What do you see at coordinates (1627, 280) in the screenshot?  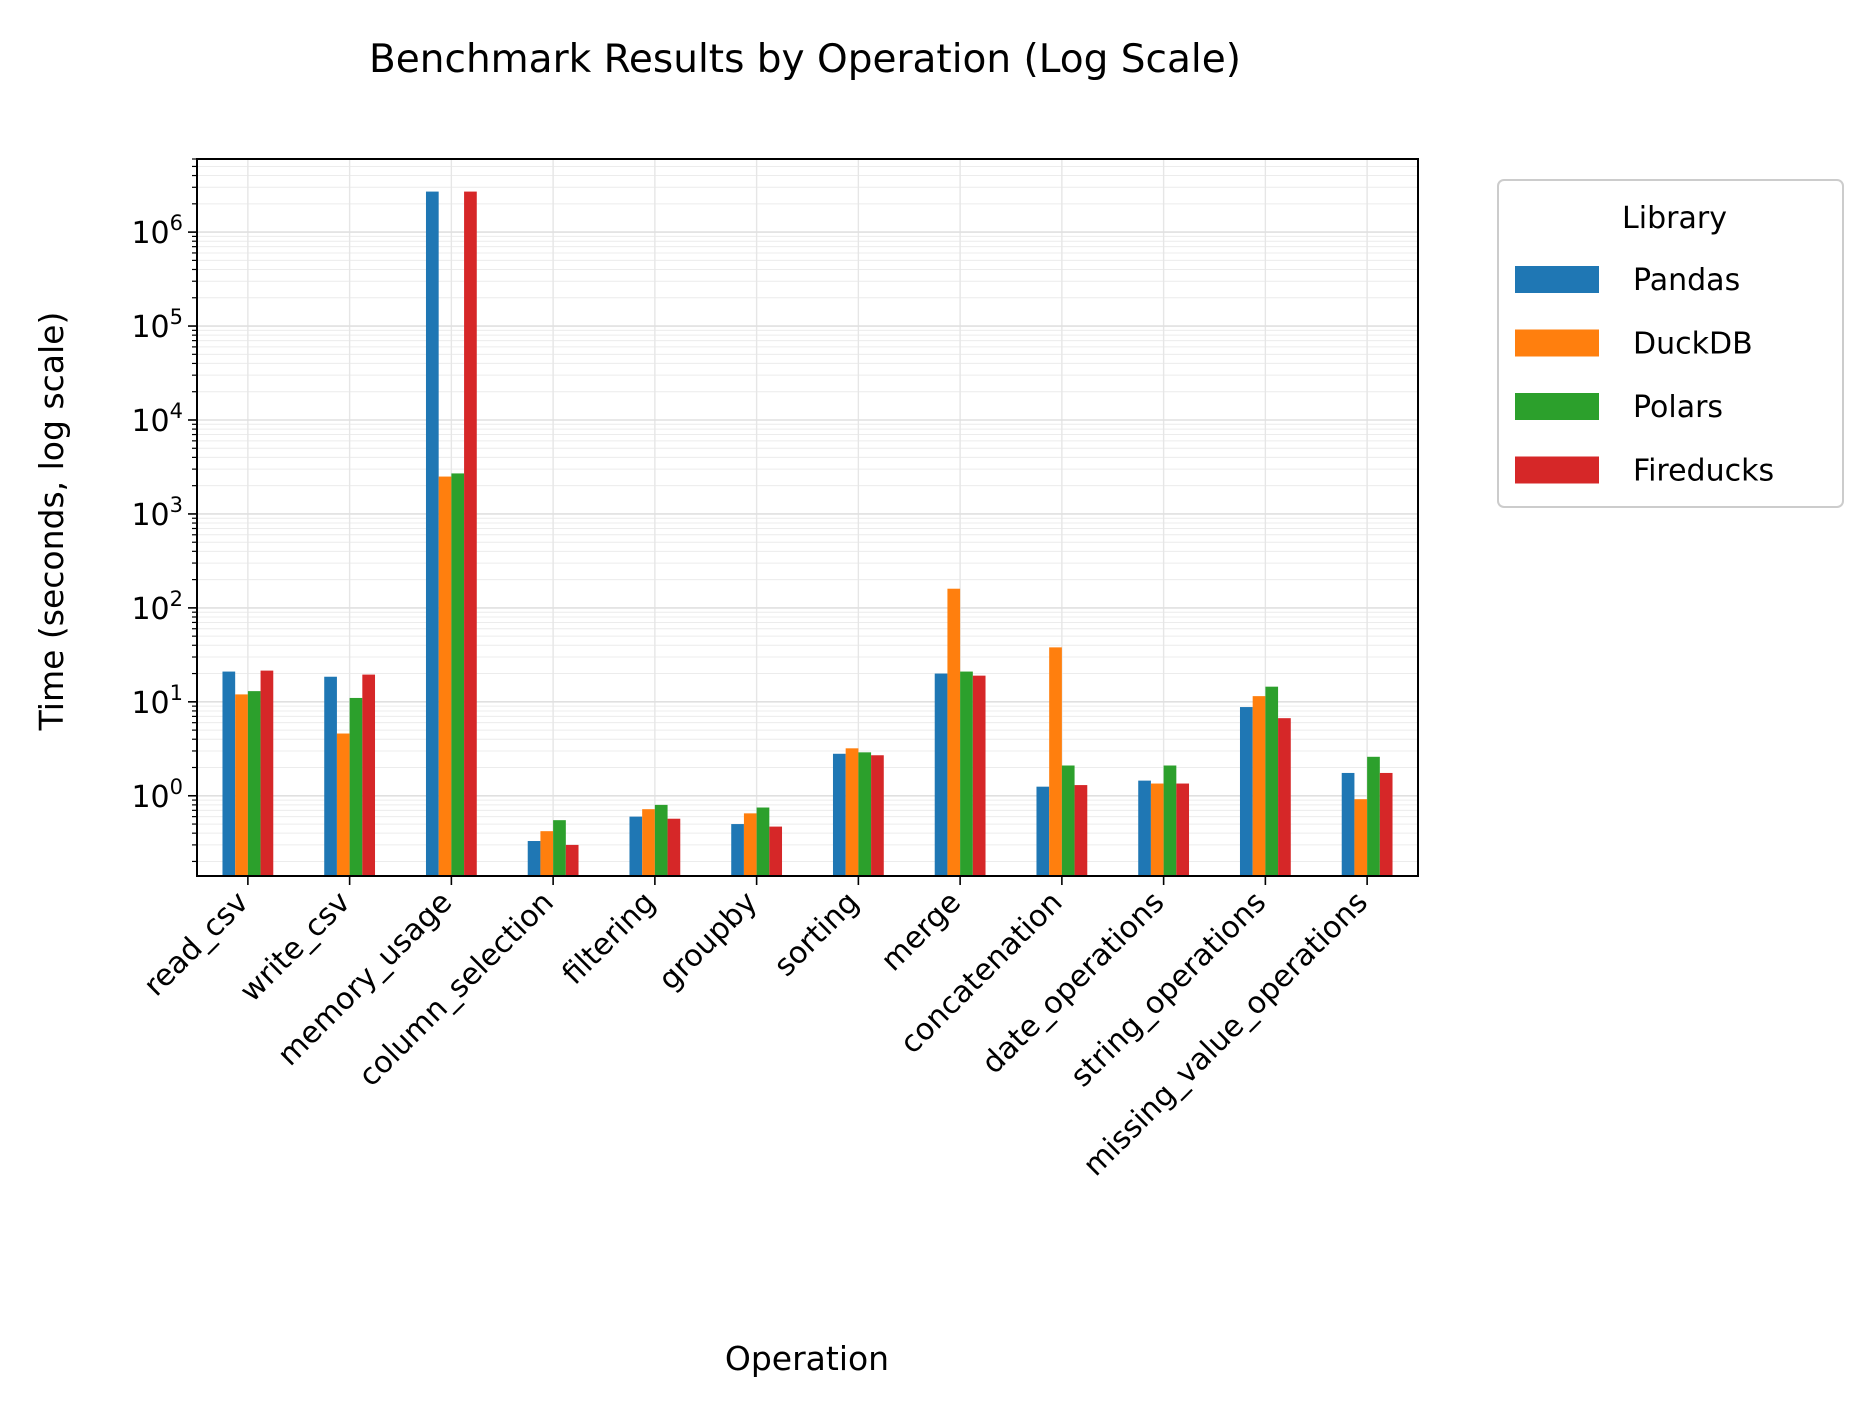 I see `legend-item-pandas: Pandas` at bounding box center [1627, 280].